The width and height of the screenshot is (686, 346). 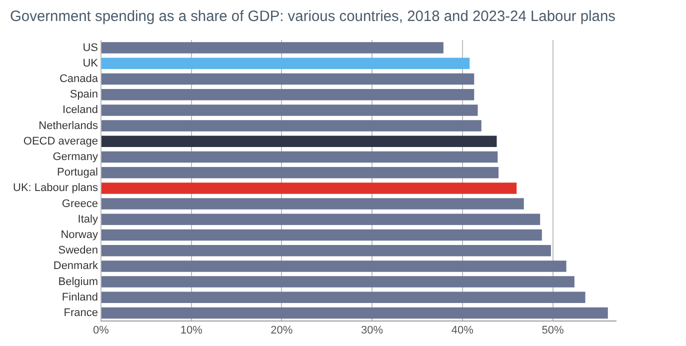 I want to click on y-tick-label: Iceland, so click(x=80, y=110).